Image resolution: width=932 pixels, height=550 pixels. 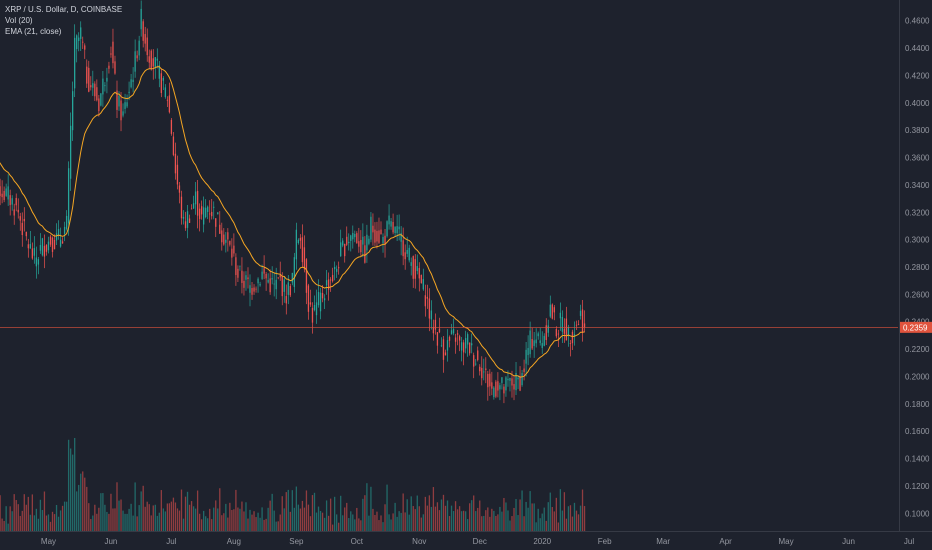 I want to click on price-tick-label: 0.3400, so click(x=917, y=185).